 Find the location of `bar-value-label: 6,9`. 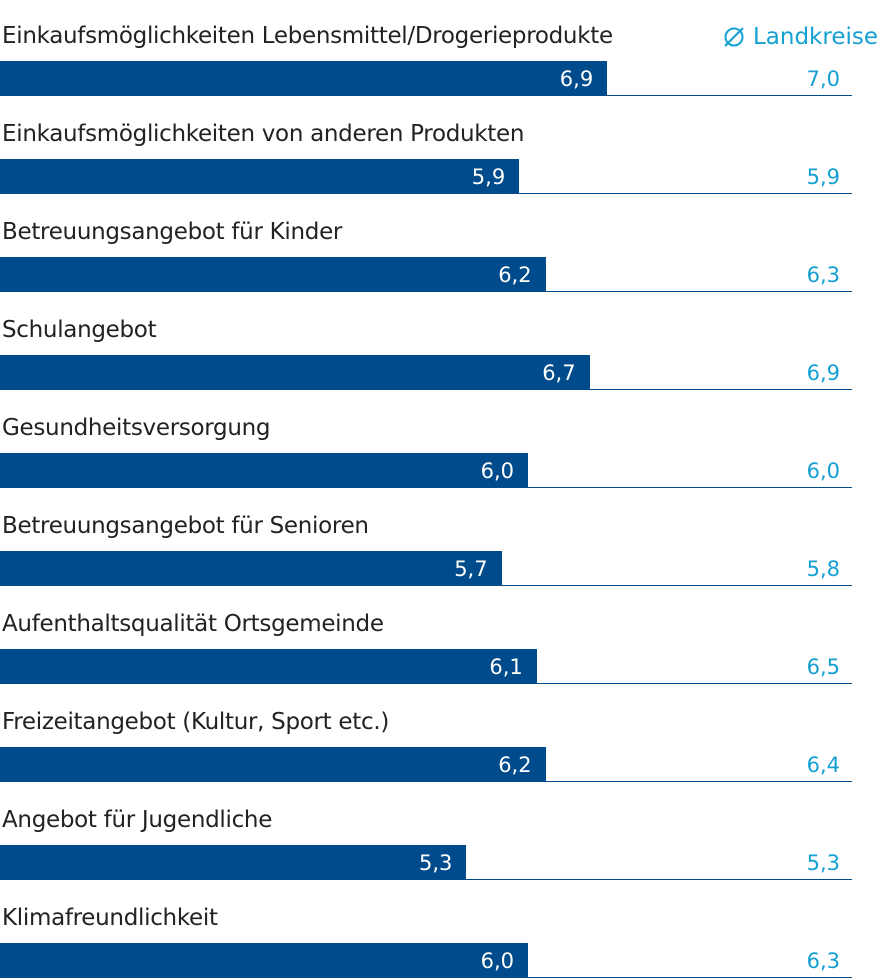

bar-value-label: 6,9 is located at coordinates (576, 79).